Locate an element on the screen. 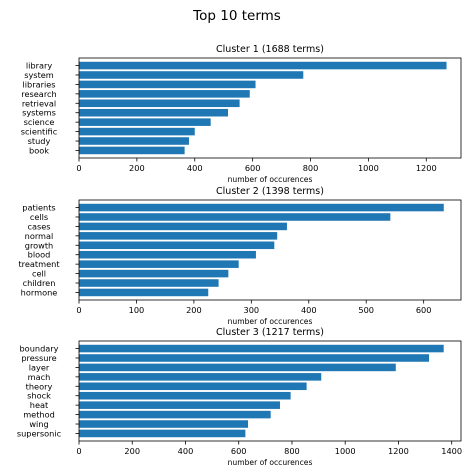 Image resolution: width=474 pixels, height=474 pixels. bar-children is located at coordinates (149, 283).